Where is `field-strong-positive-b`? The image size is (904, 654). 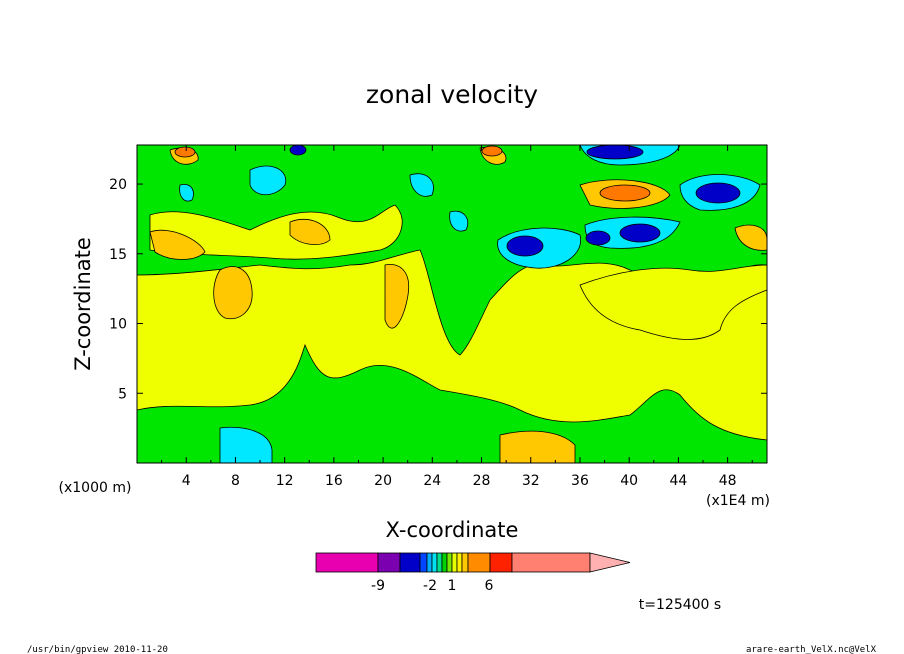 field-strong-positive-b is located at coordinates (185, 152).